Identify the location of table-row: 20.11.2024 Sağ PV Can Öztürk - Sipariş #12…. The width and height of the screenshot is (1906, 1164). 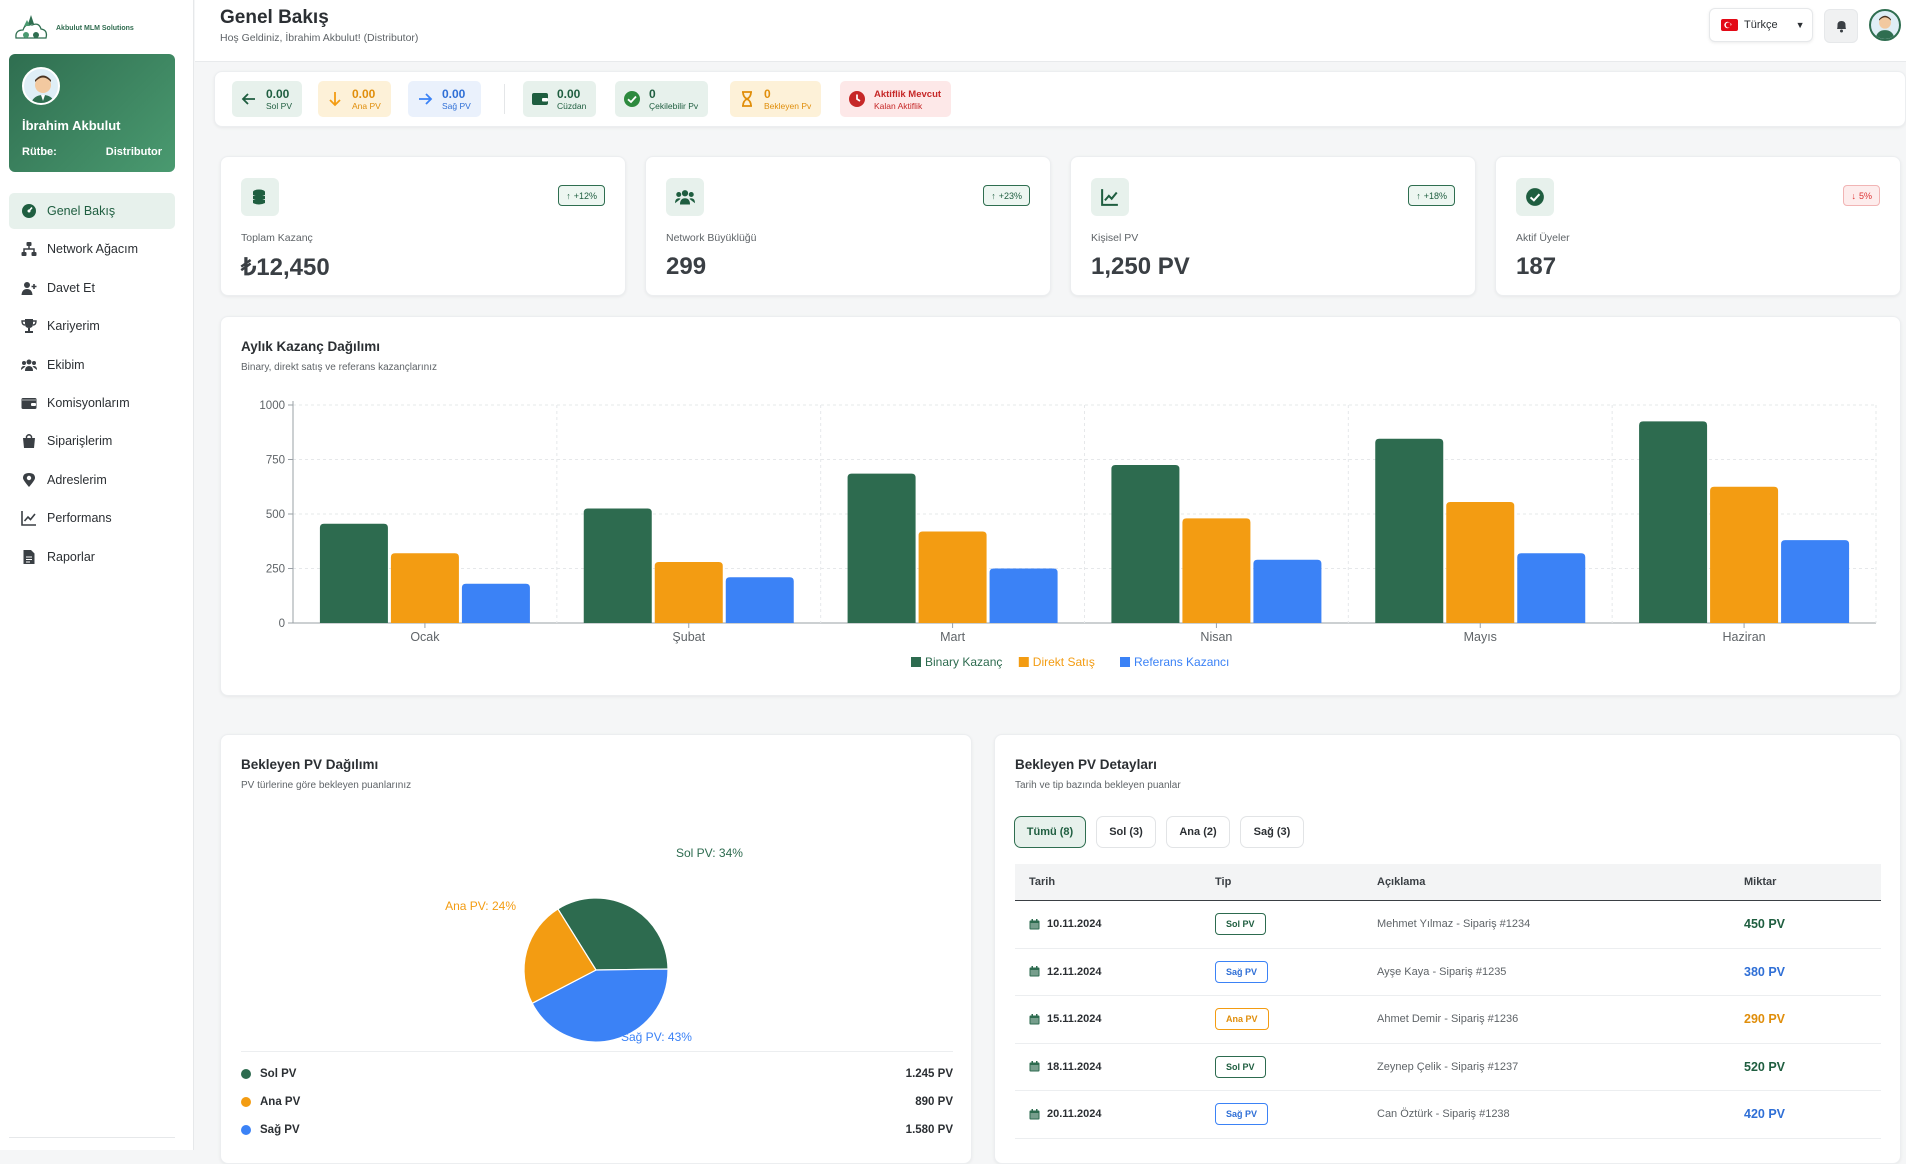
(1448, 1115).